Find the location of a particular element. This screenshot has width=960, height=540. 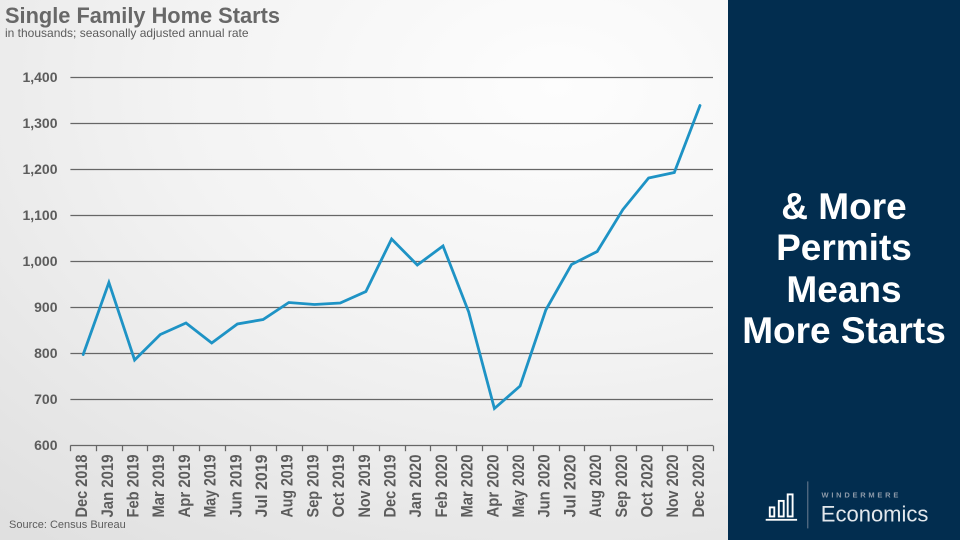

svg-text: 800 is located at coordinates (46, 353).